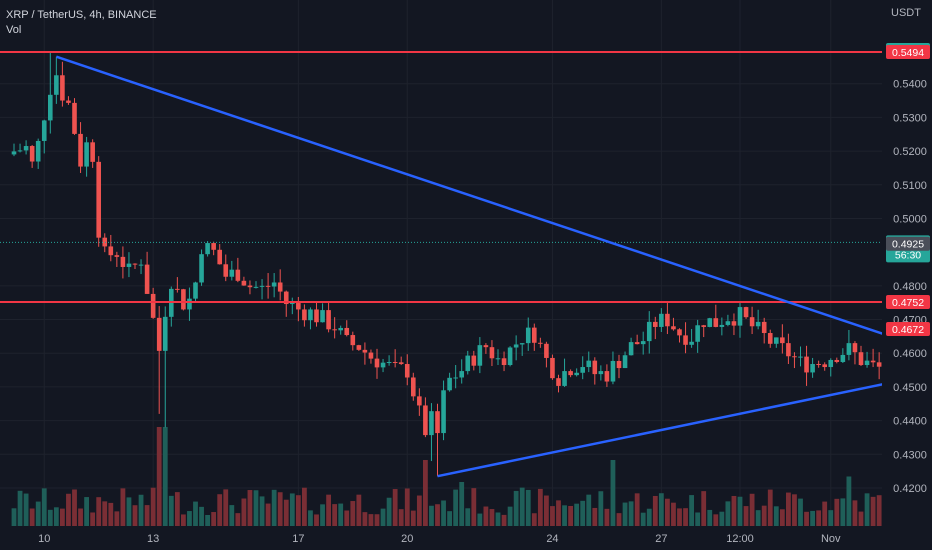  Describe the element at coordinates (740, 539) in the screenshot. I see `time-tick-label: 12:00` at that location.